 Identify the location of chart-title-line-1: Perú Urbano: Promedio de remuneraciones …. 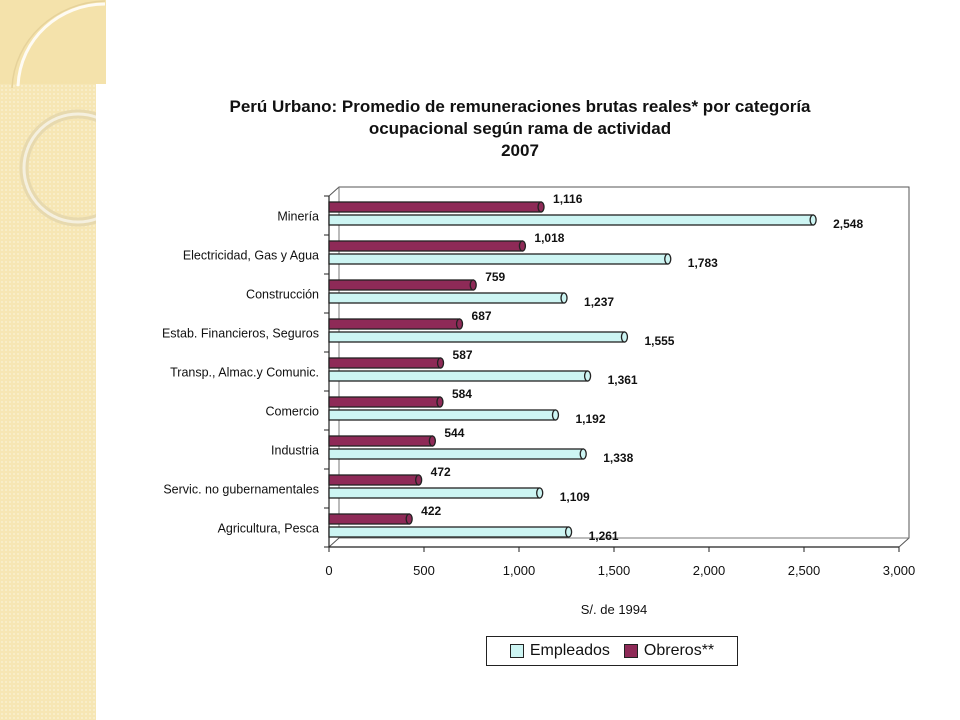
(520, 106).